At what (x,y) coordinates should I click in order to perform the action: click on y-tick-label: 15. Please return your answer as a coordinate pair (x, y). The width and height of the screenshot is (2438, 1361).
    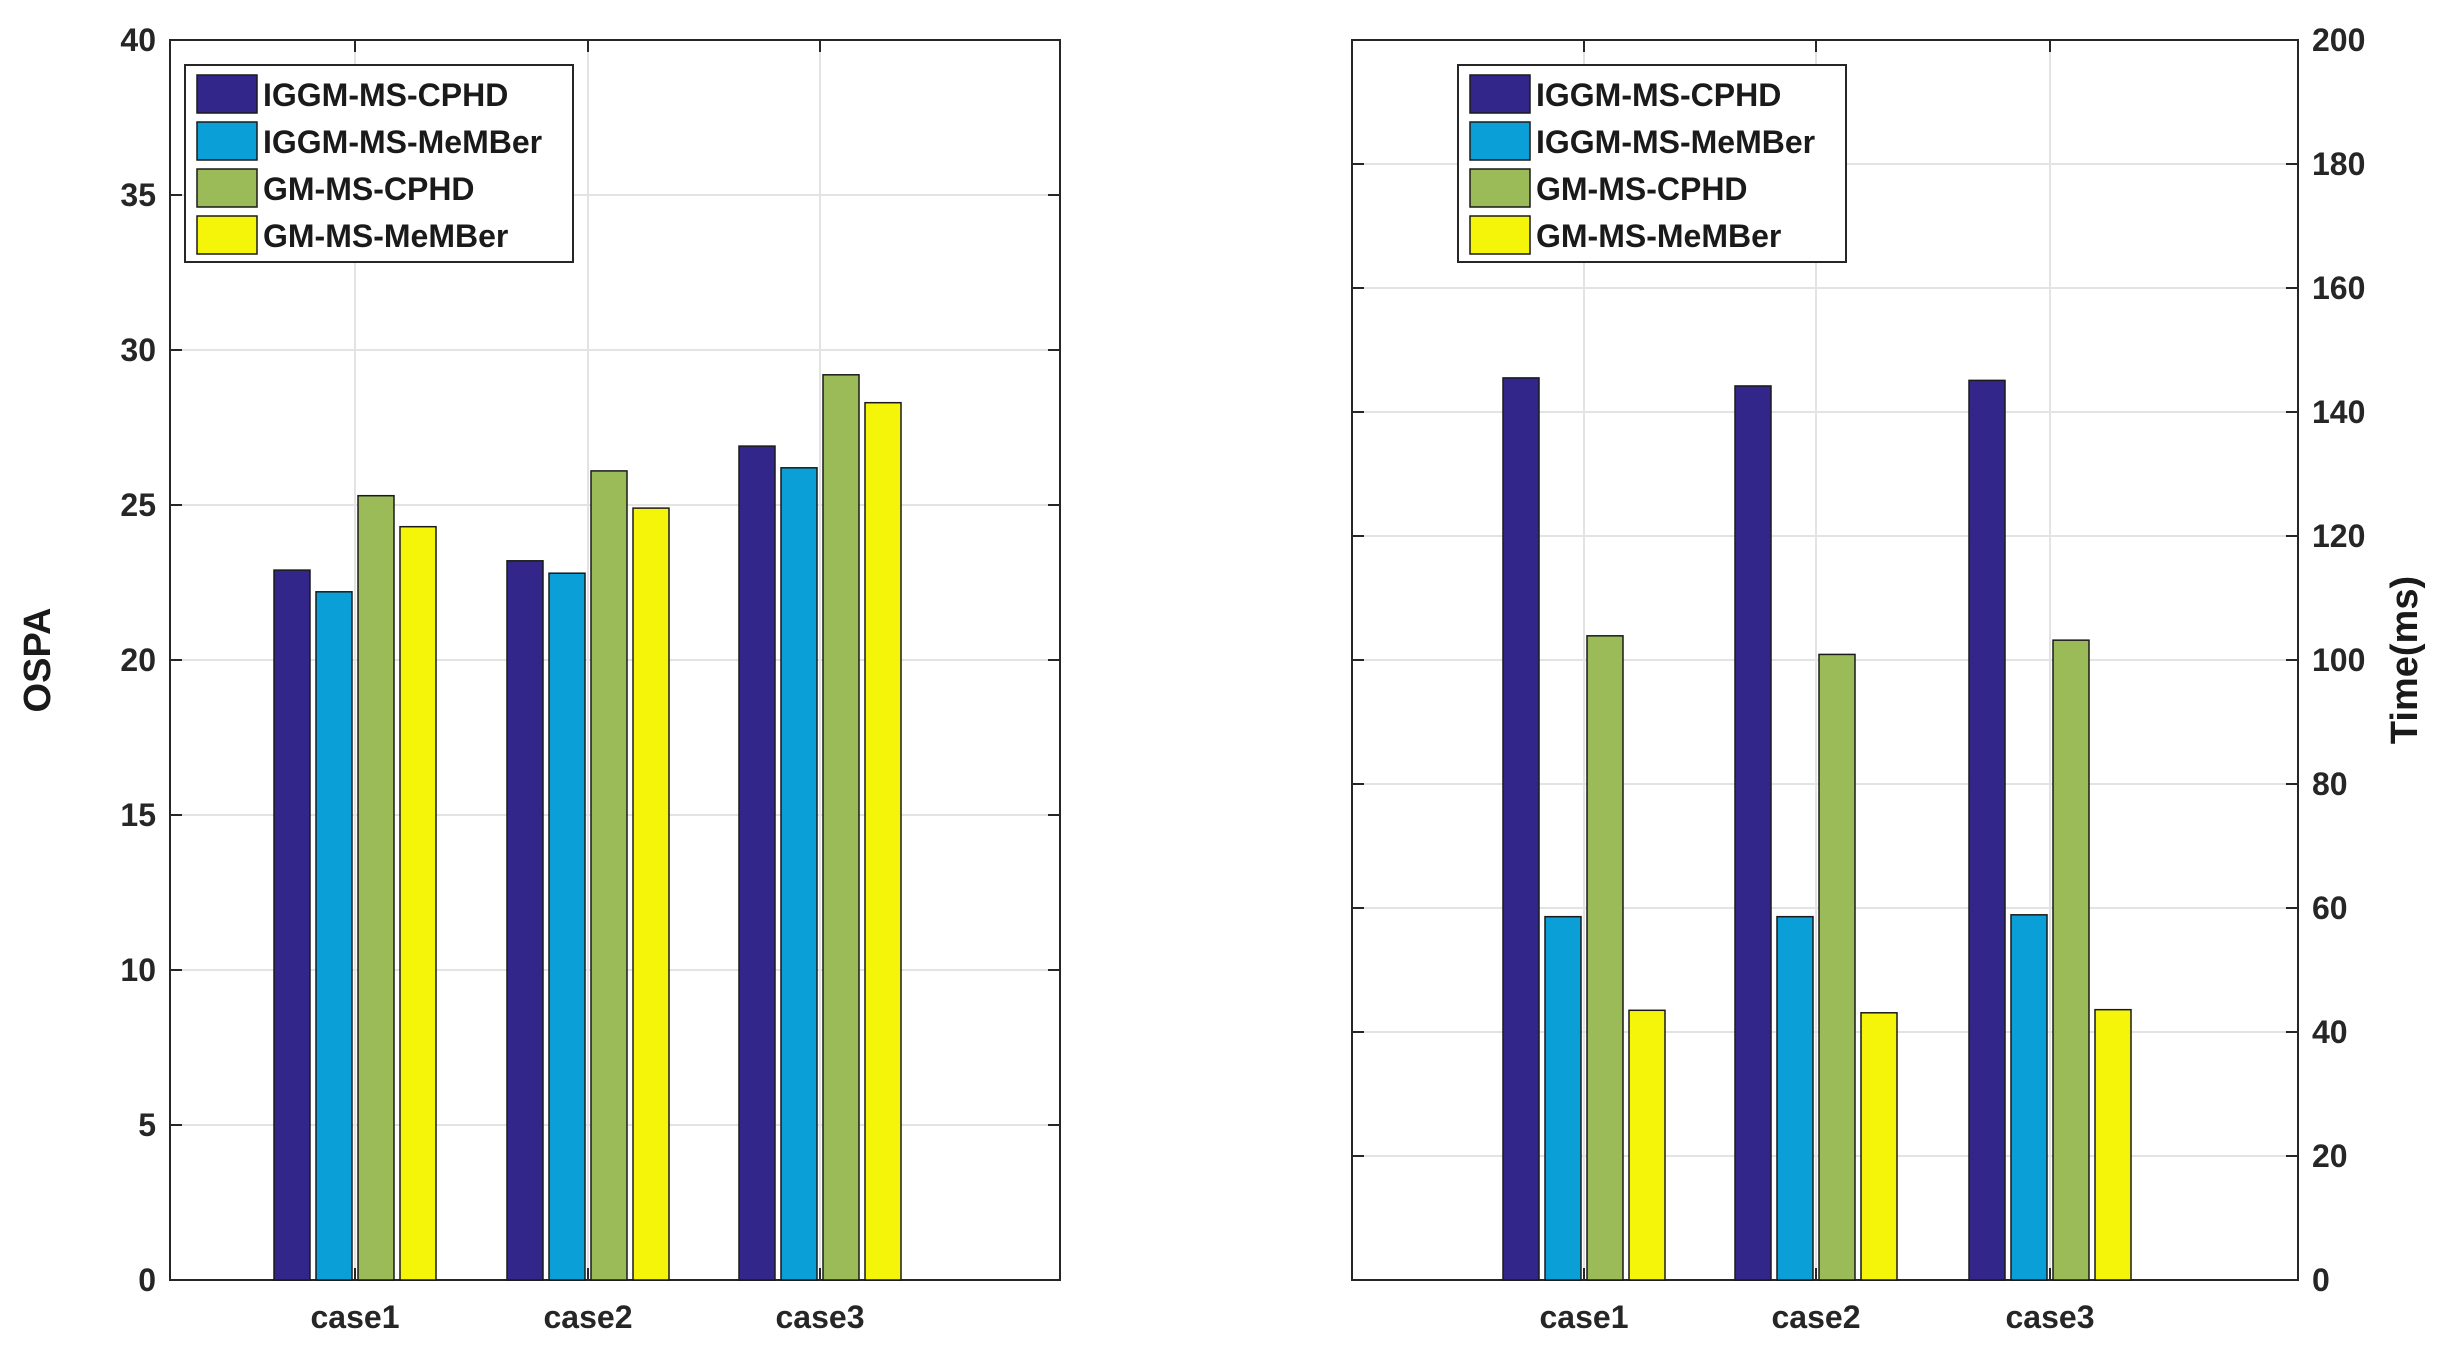
    Looking at the image, I should click on (138, 815).